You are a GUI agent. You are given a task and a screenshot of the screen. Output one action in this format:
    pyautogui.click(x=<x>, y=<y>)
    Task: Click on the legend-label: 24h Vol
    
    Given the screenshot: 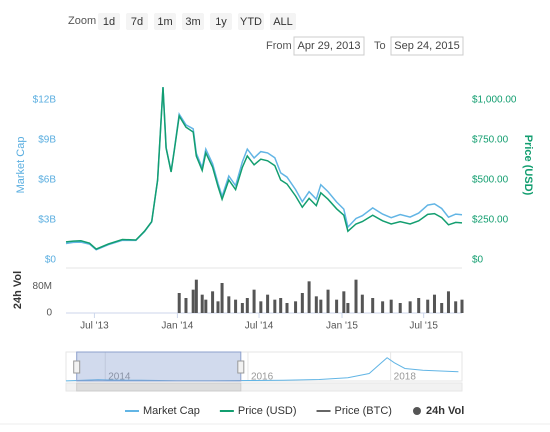 What is the action you would take?
    pyautogui.click(x=445, y=411)
    